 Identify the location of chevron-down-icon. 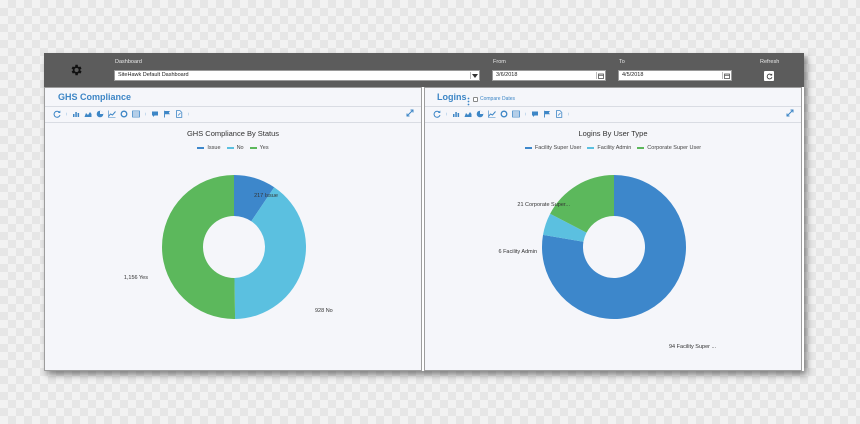
(474, 75).